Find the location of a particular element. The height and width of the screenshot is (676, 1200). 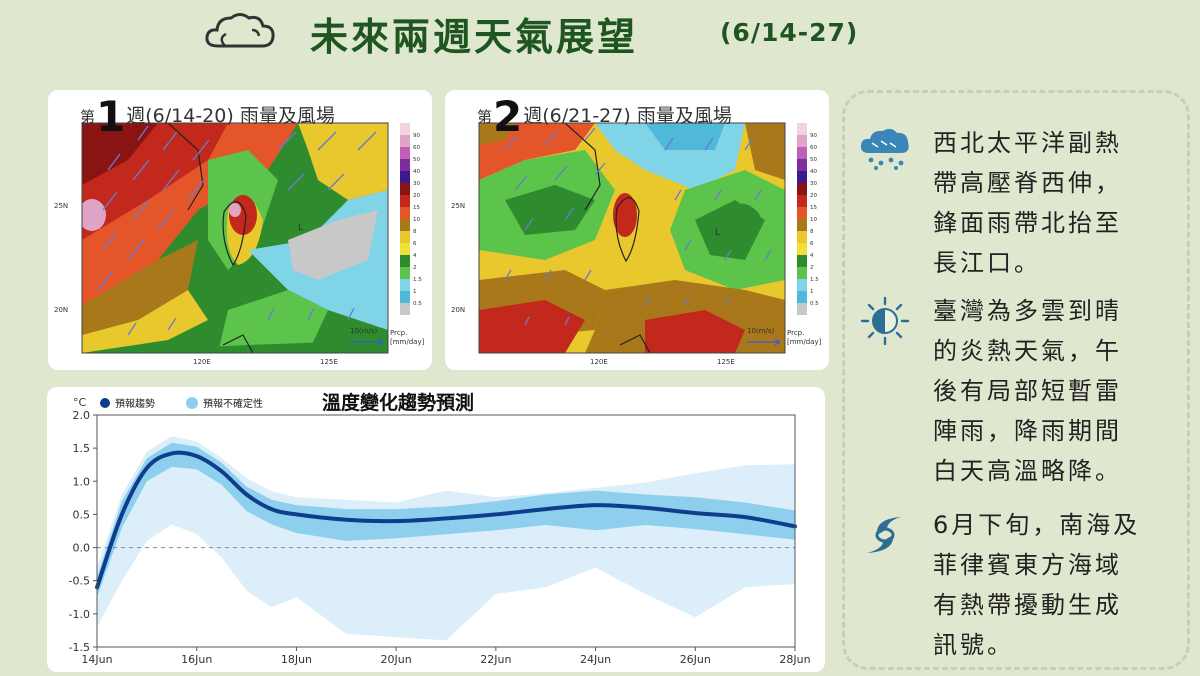

chart-title: 溫度變化趨勢預測 is located at coordinates (398, 402).